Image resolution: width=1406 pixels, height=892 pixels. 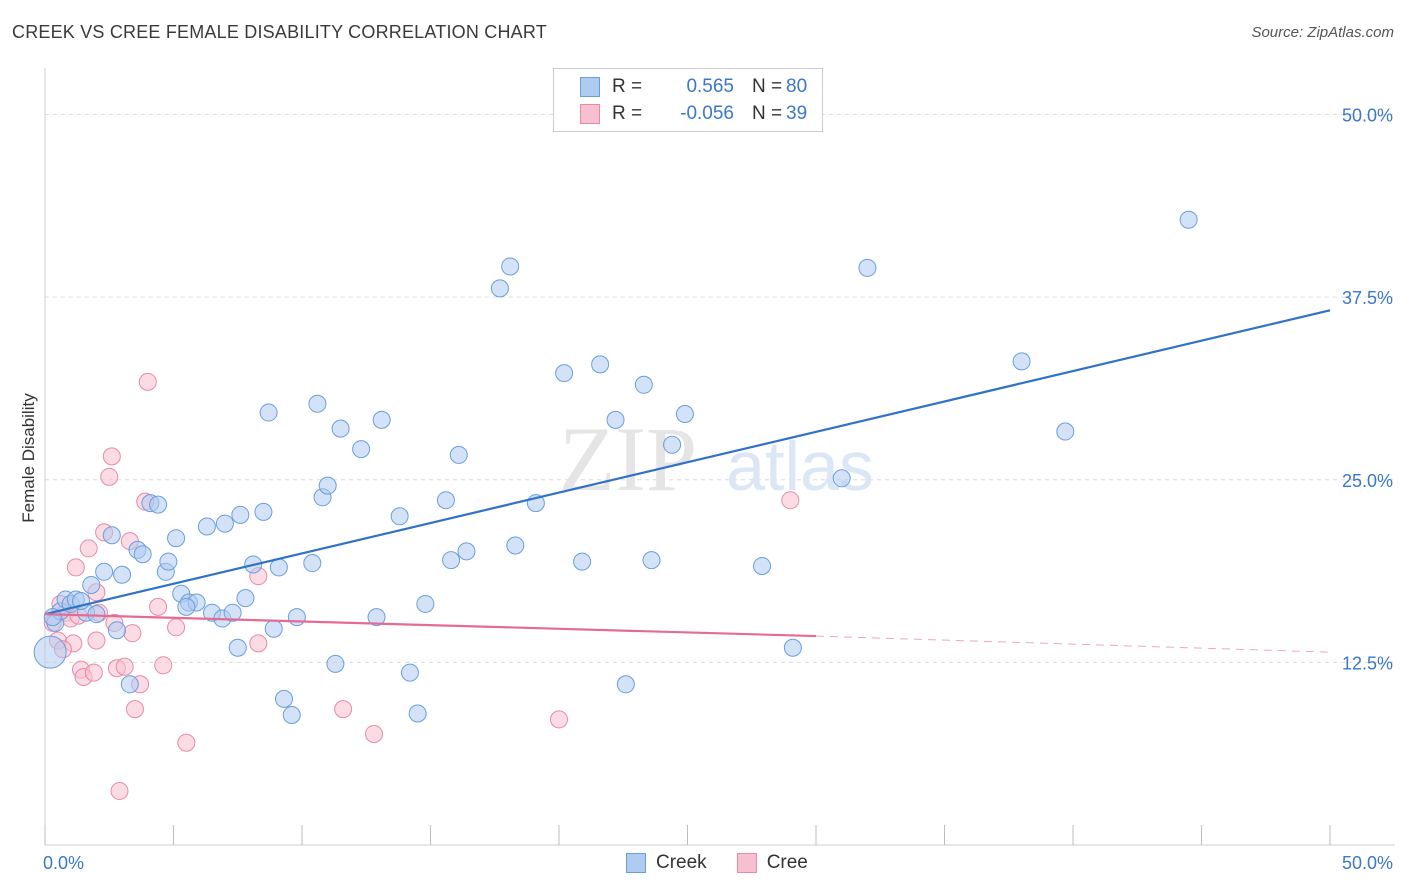 I want to click on y-tick-label: 50.0%, so click(x=1367, y=116).